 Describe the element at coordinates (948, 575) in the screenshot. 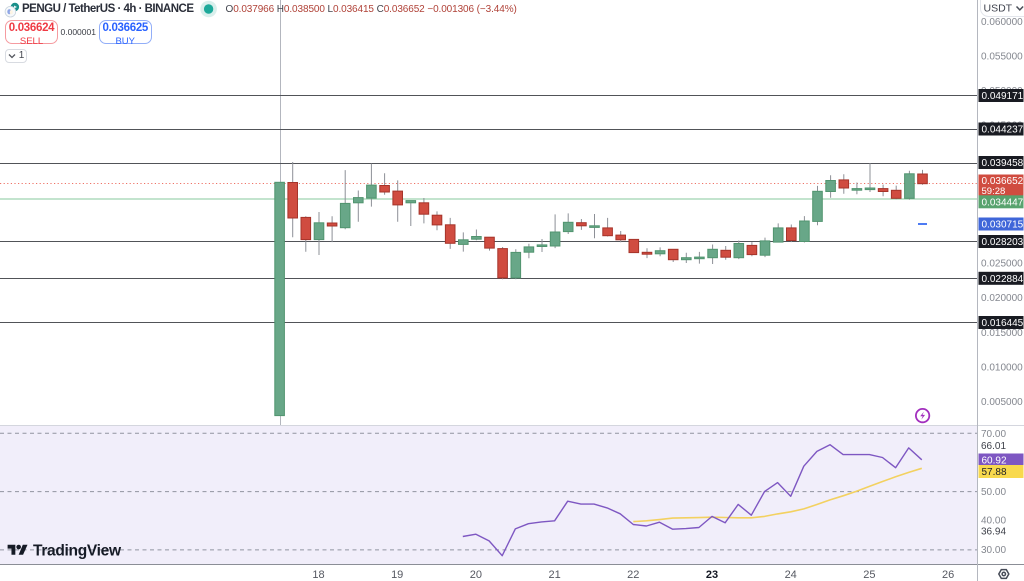

I see `svg-text: 26` at that location.